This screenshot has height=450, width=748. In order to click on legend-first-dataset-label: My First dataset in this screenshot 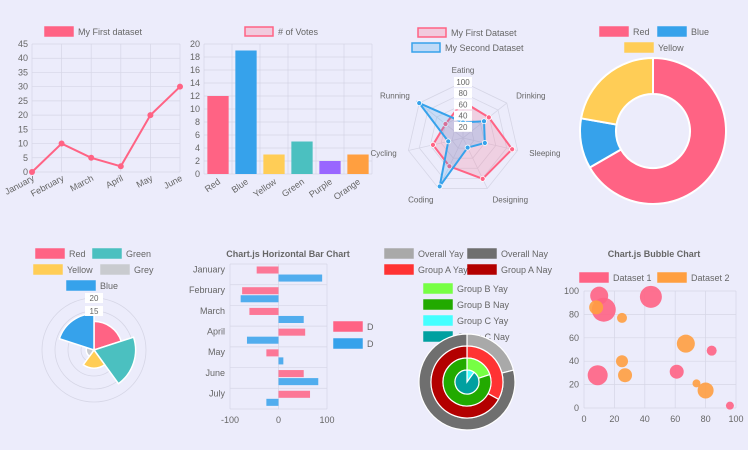, I will do `click(110, 32)`.